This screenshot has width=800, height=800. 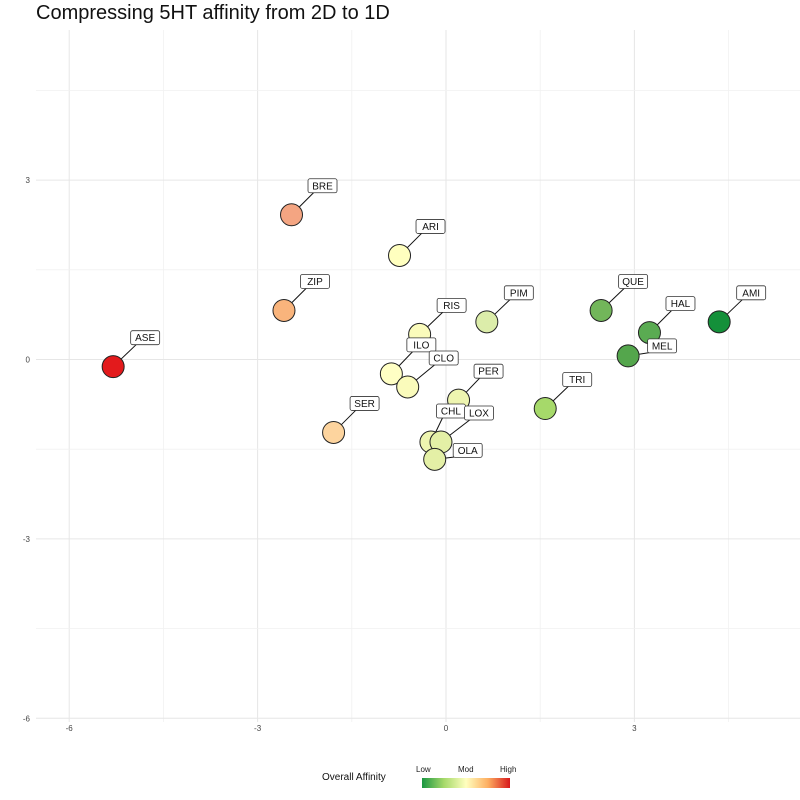 What do you see at coordinates (70, 728) in the screenshot?
I see `x-tick-label: -6` at bounding box center [70, 728].